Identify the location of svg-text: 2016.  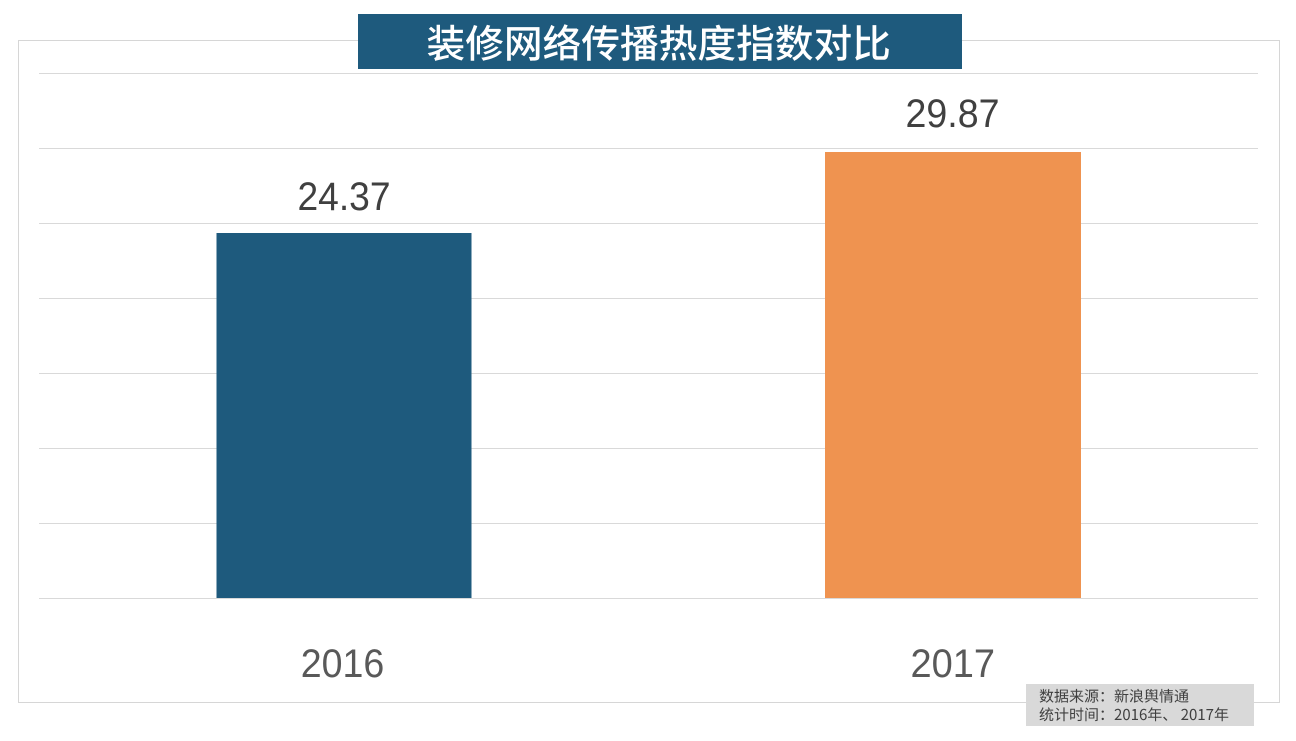
(343, 664).